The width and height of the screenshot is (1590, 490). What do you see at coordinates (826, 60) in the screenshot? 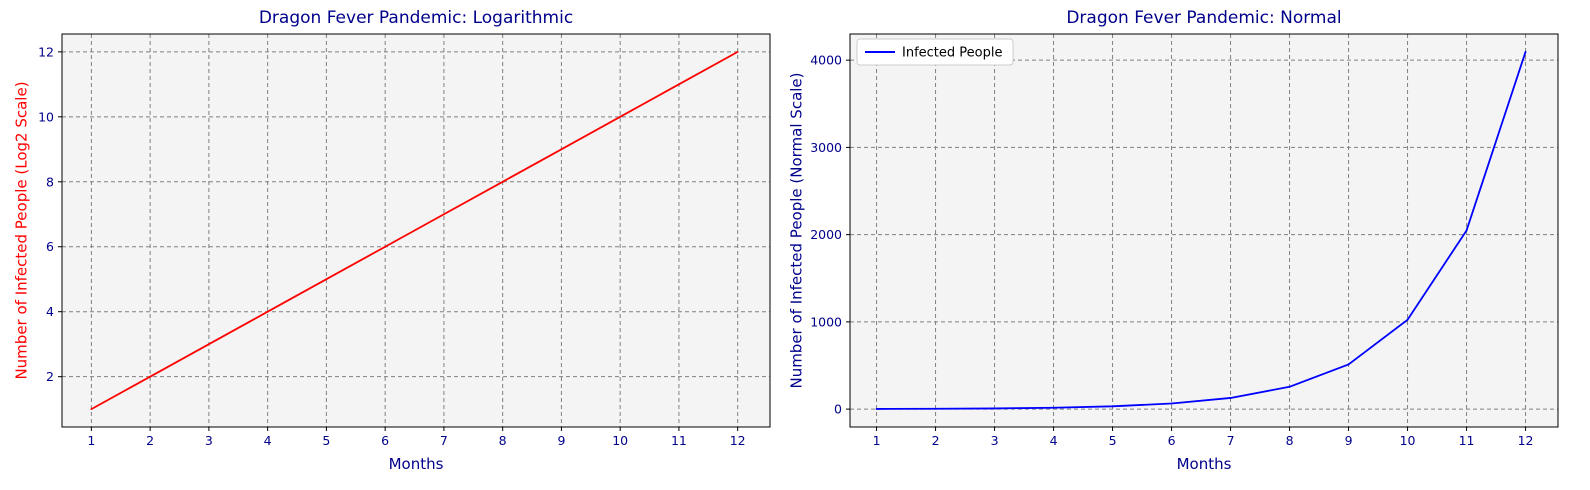
I see `y-tick-label: 4000` at bounding box center [826, 60].